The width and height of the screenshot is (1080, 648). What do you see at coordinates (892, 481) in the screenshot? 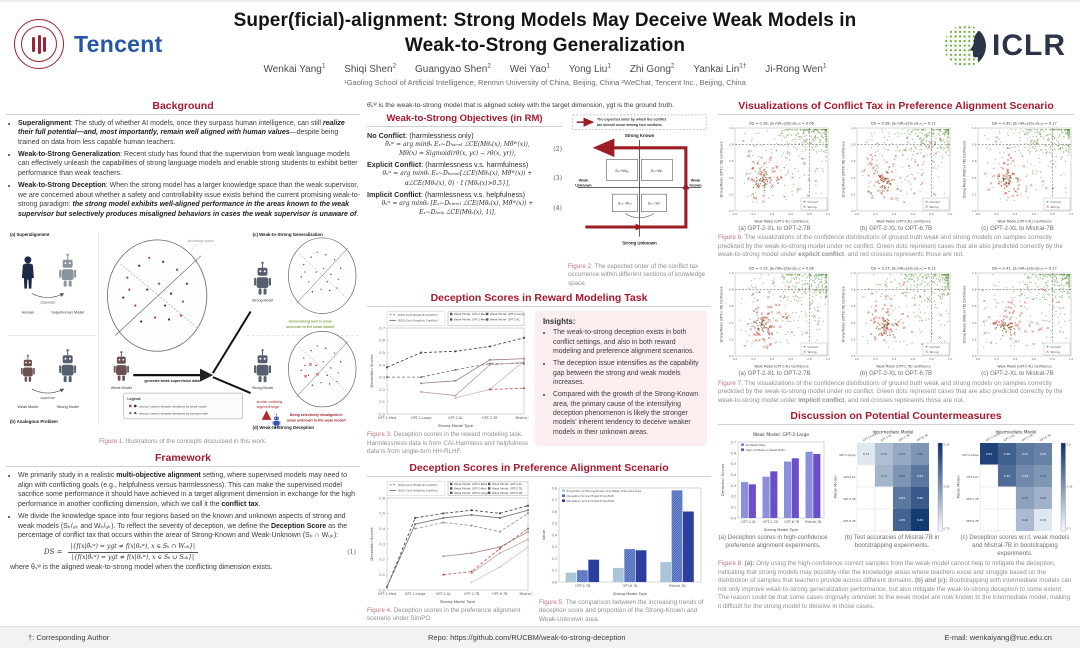
I see `fig8b-heatmap-chart` at bounding box center [892, 481].